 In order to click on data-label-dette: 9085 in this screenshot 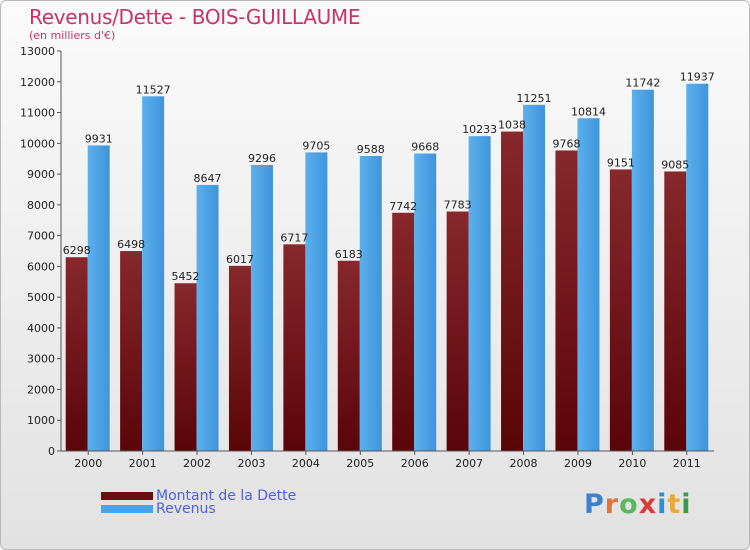, I will do `click(675, 164)`.